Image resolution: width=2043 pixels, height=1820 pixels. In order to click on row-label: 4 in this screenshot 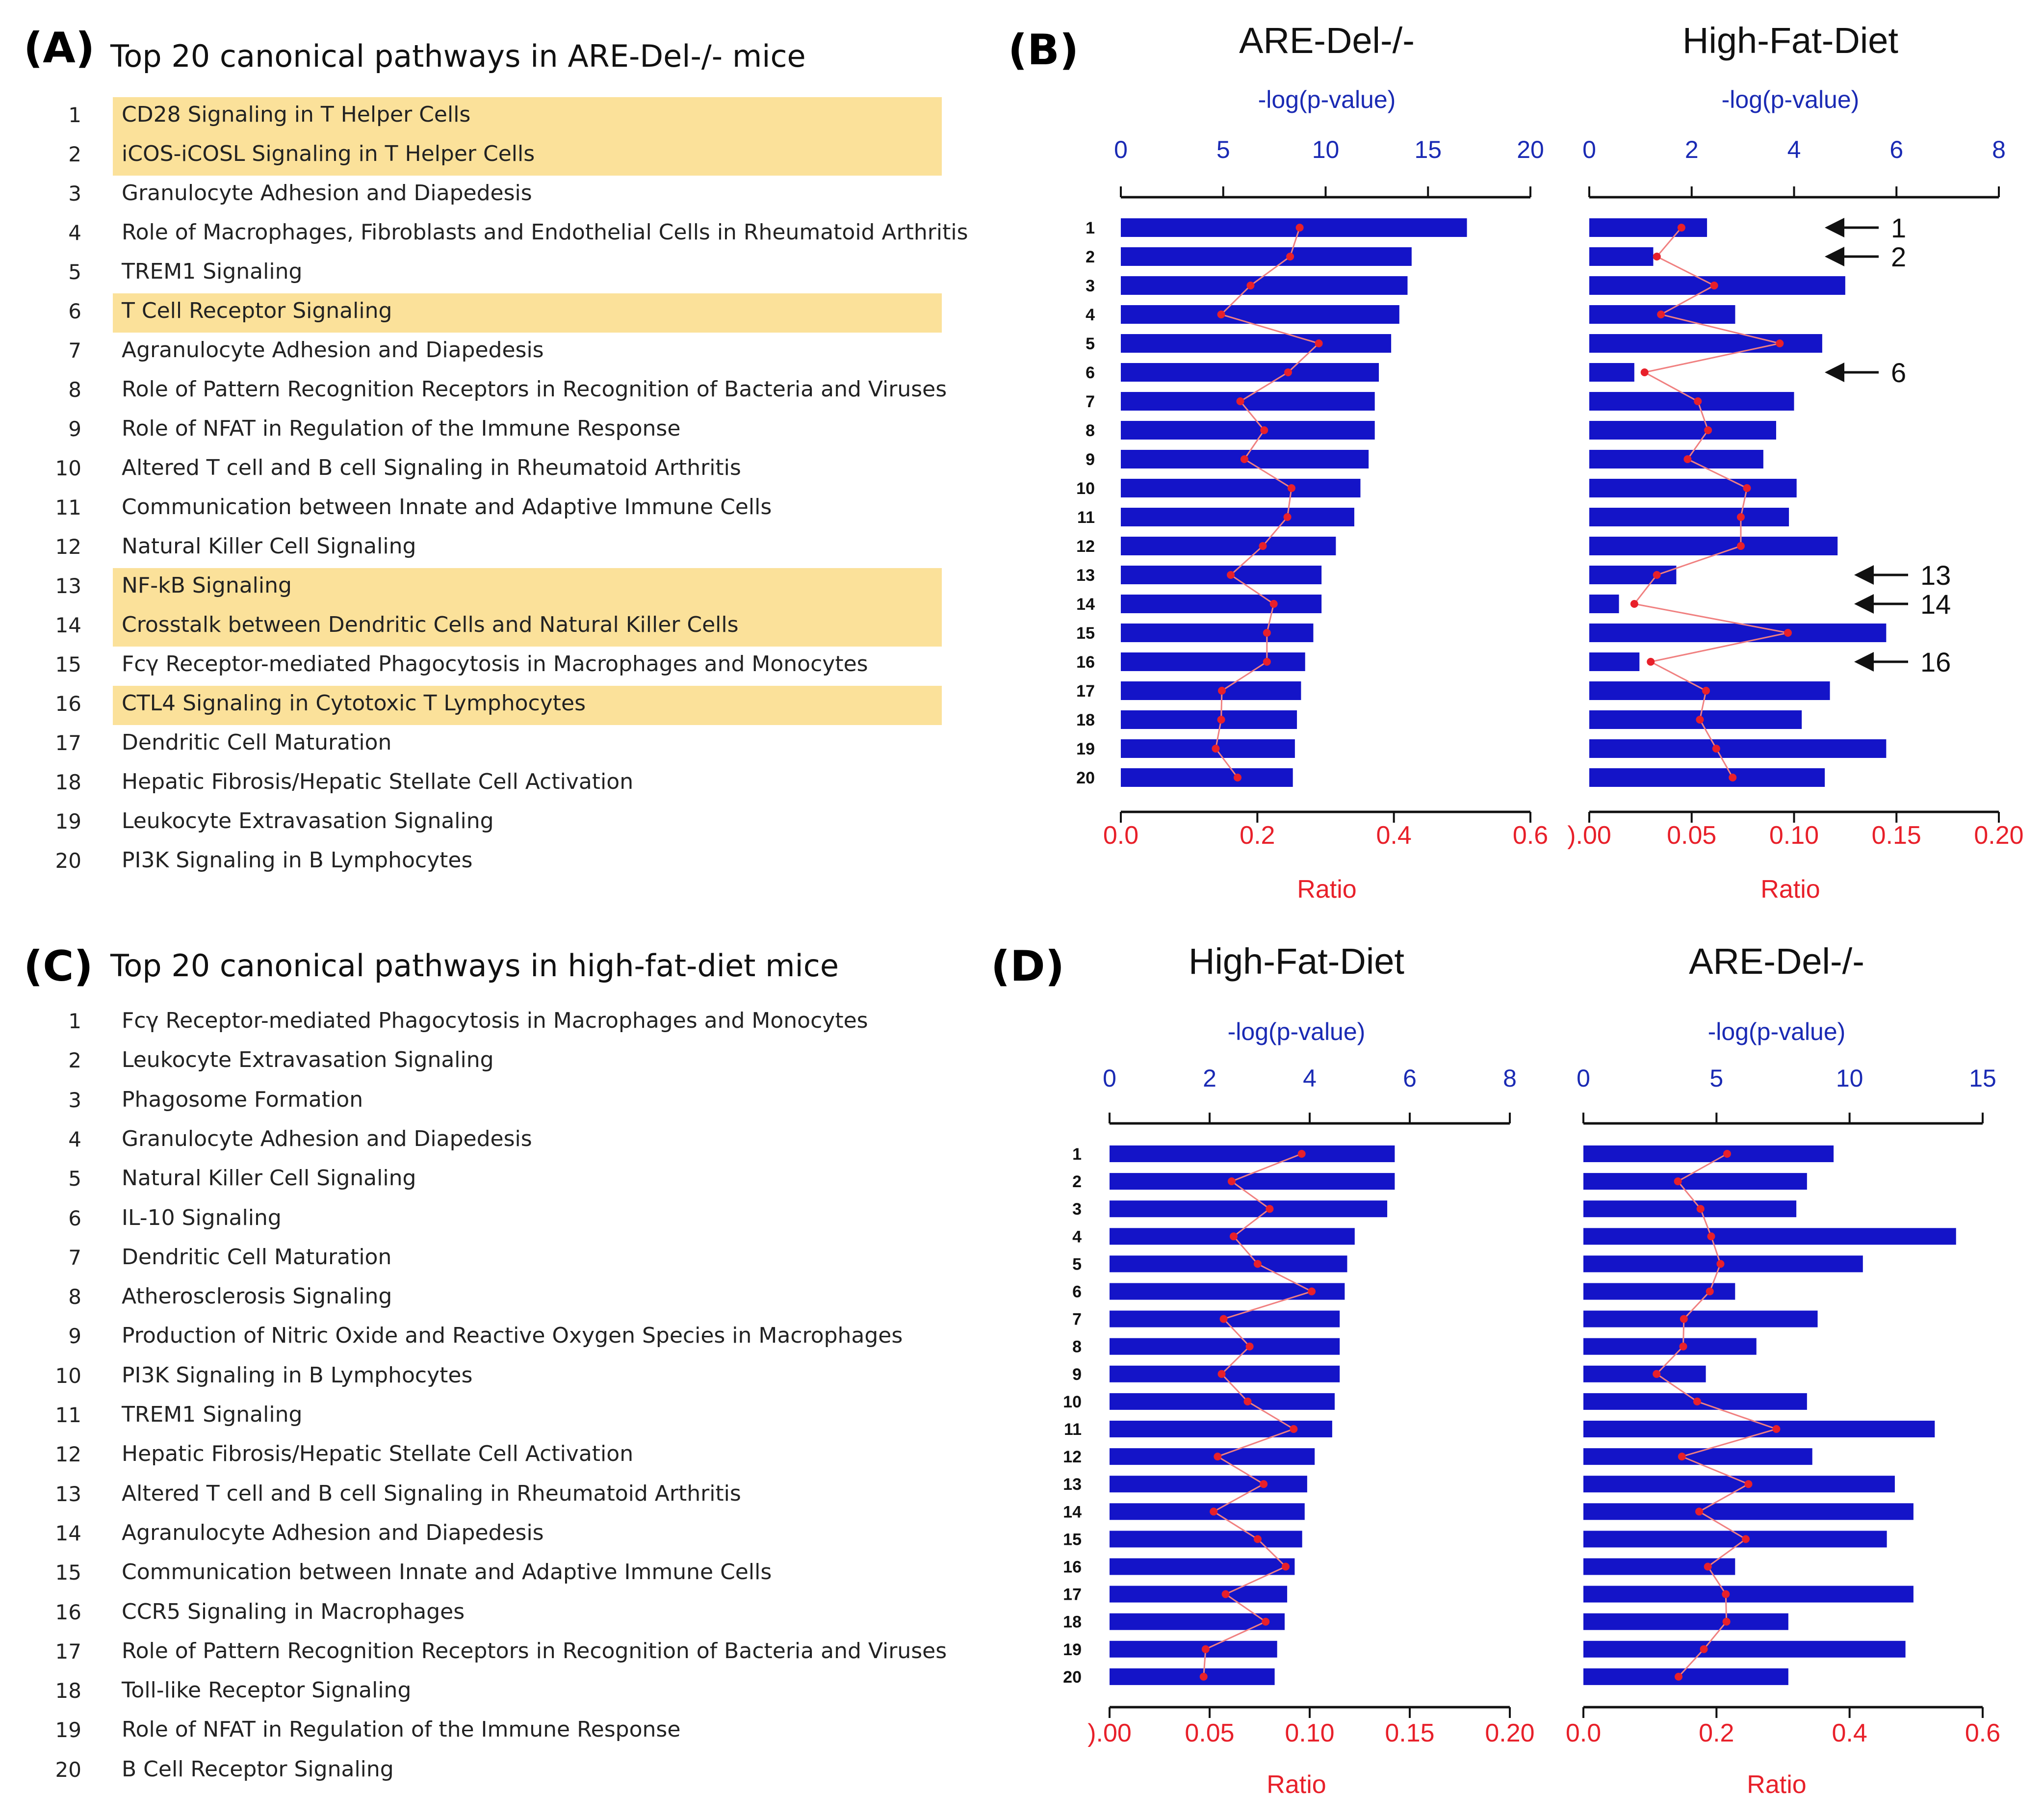, I will do `click(1077, 1236)`.